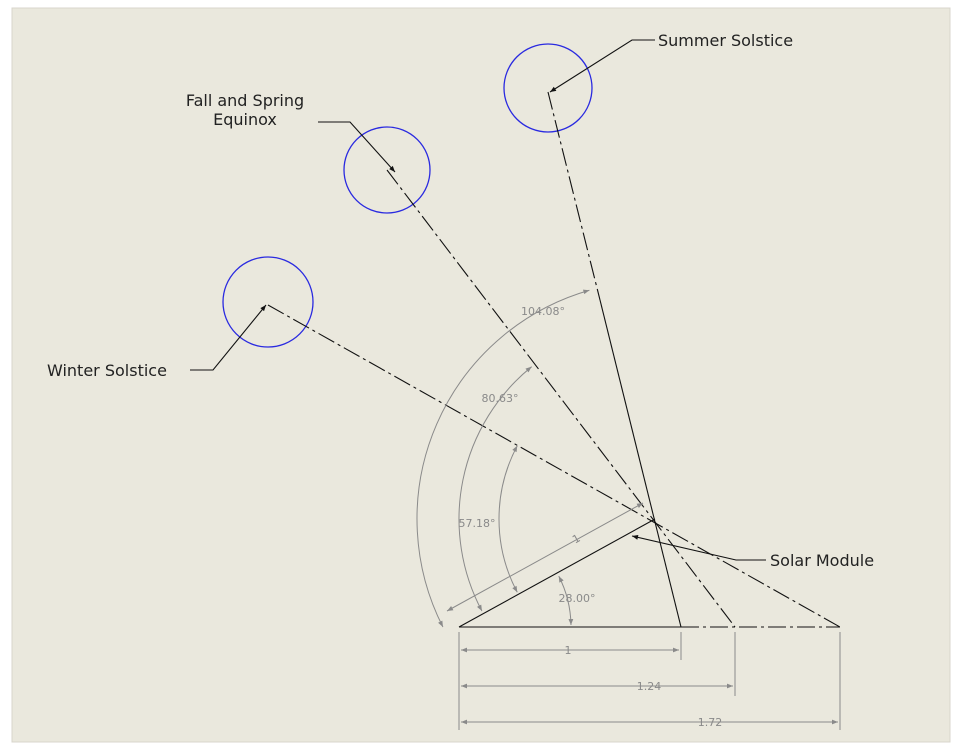 The image size is (964, 750). I want to click on sun-winter, so click(268, 302).